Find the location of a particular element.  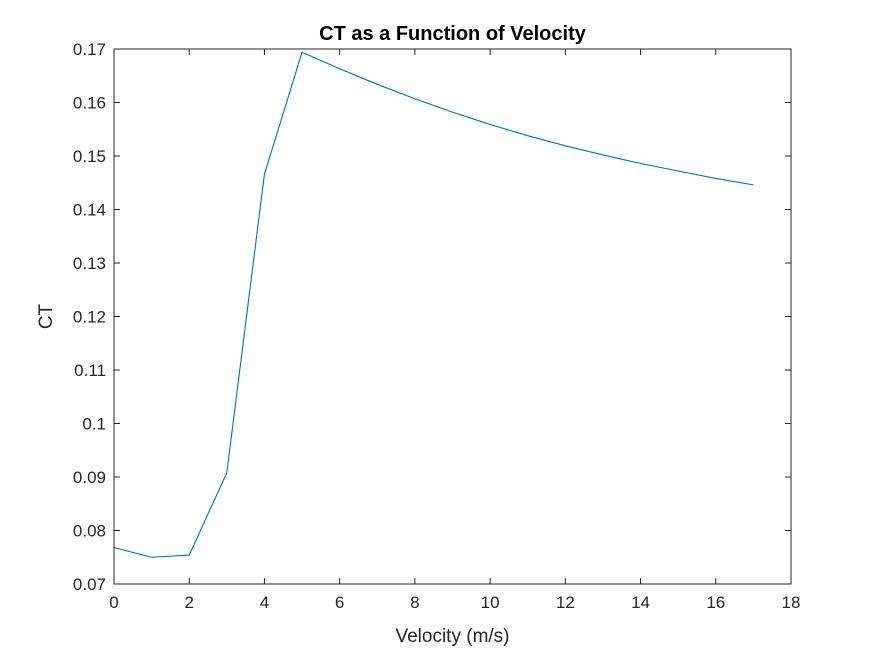

chart-title: CT as a Function of Velocity is located at coordinates (453, 34).